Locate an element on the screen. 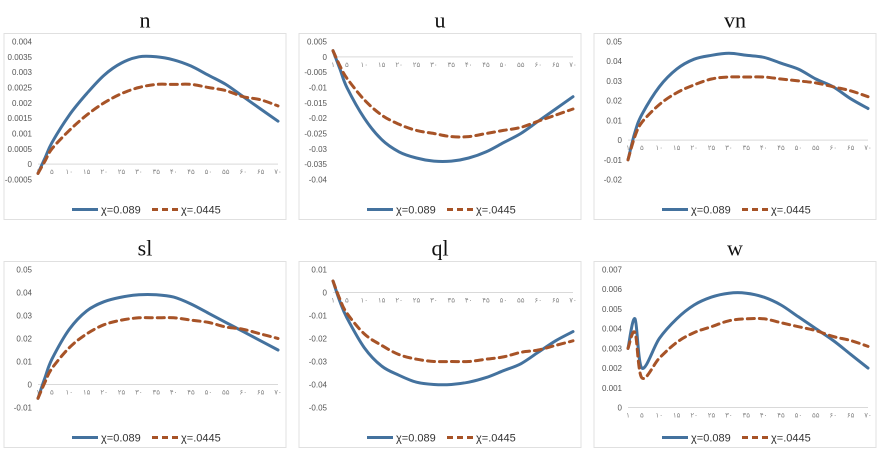 The image size is (880, 453). y-tick-label: 0.002 is located at coordinates (612, 368).